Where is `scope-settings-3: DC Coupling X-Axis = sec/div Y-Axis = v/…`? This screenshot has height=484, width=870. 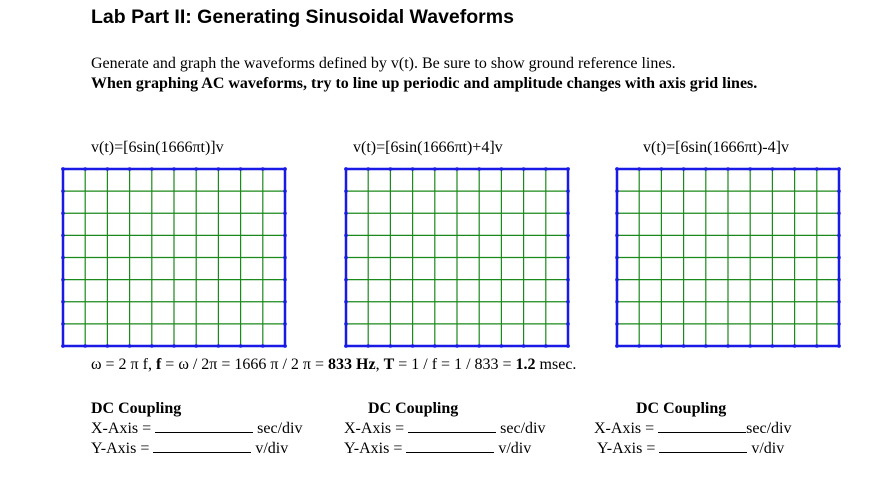 scope-settings-3: DC Coupling X-Axis = sec/div Y-Axis = v/… is located at coordinates (693, 428).